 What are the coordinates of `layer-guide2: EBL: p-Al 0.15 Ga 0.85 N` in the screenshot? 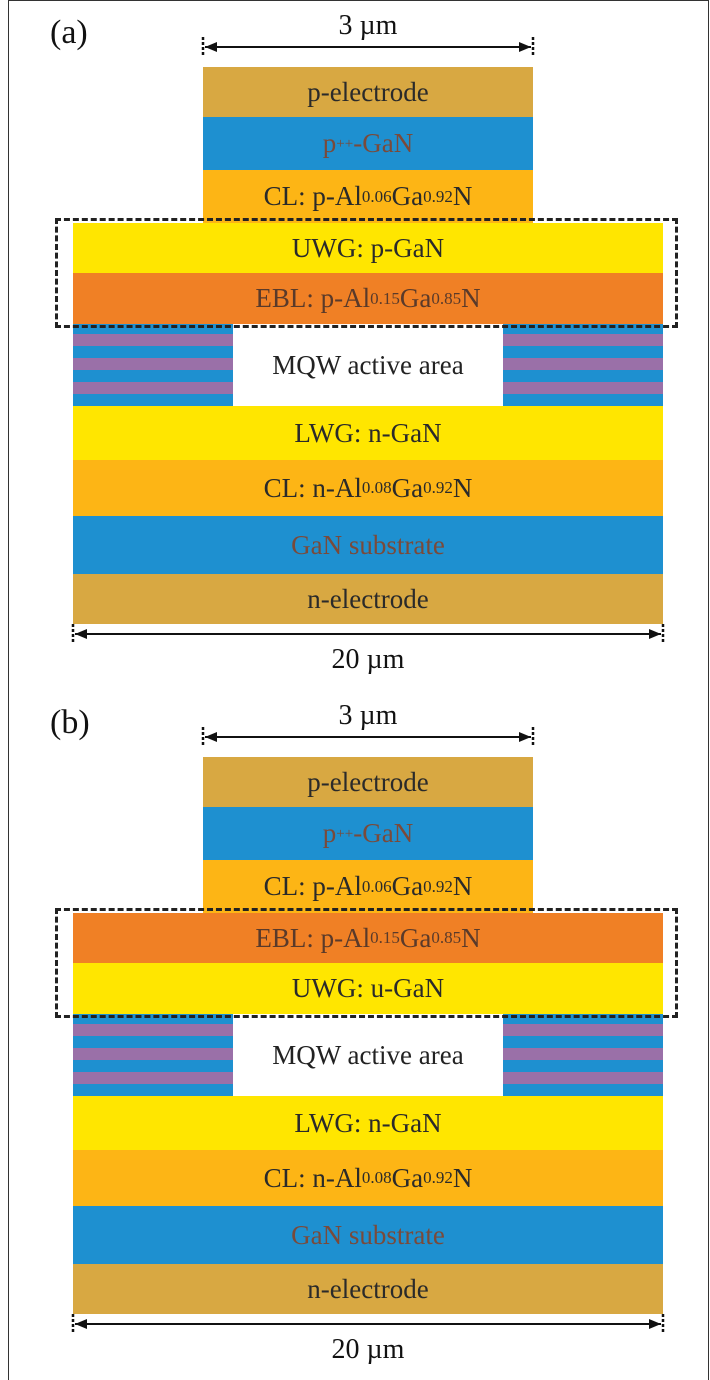 It's located at (368, 298).